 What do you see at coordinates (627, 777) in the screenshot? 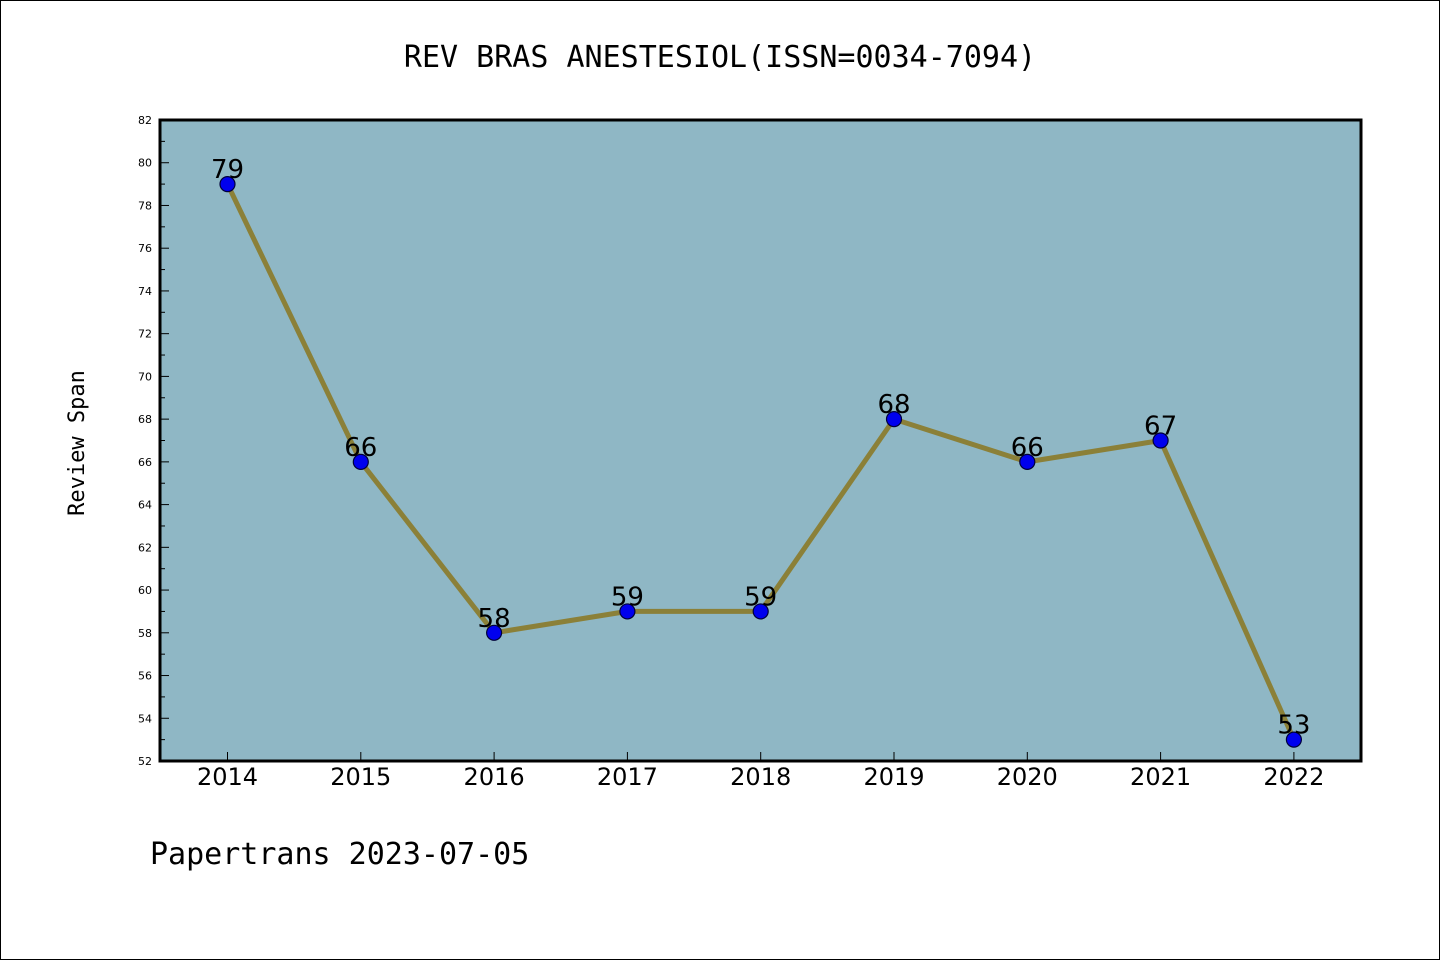
I see `x-tick-label: 2017` at bounding box center [627, 777].